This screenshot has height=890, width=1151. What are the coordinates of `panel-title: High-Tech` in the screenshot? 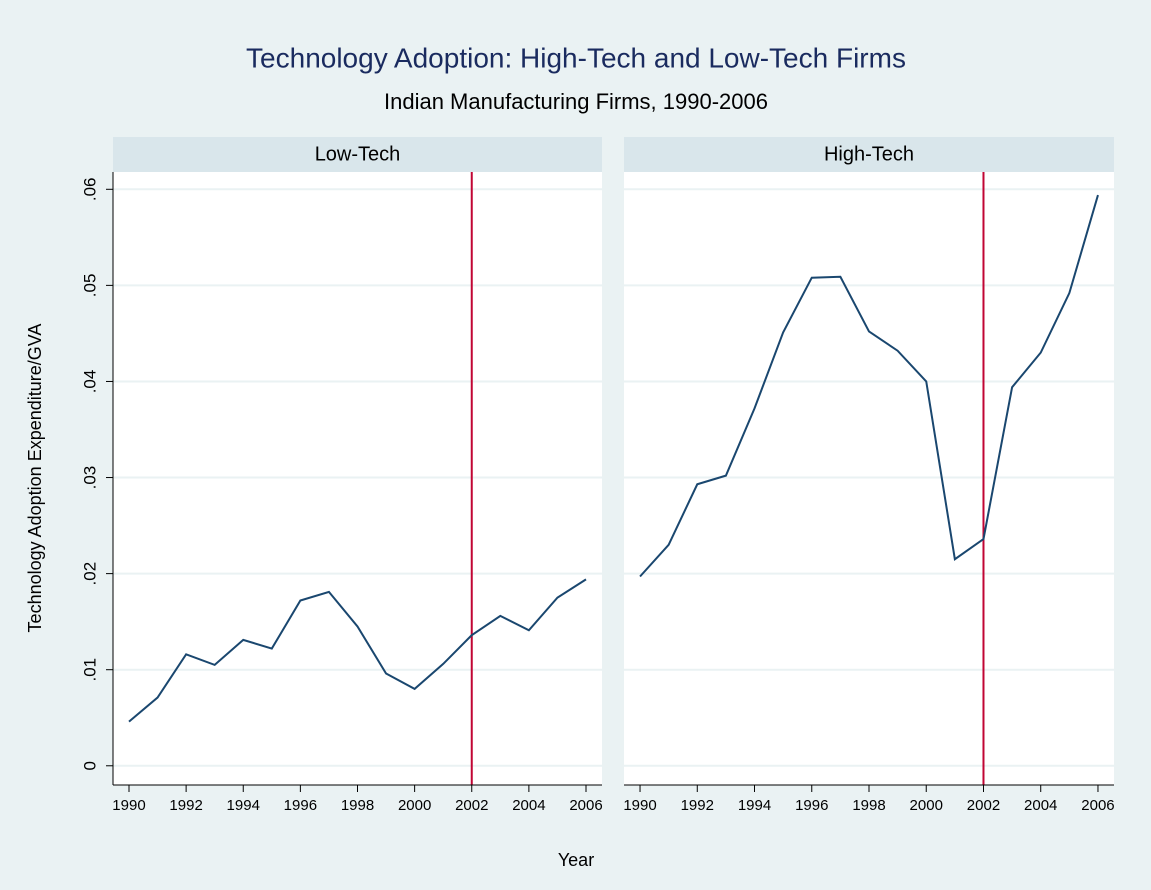 It's located at (869, 154).